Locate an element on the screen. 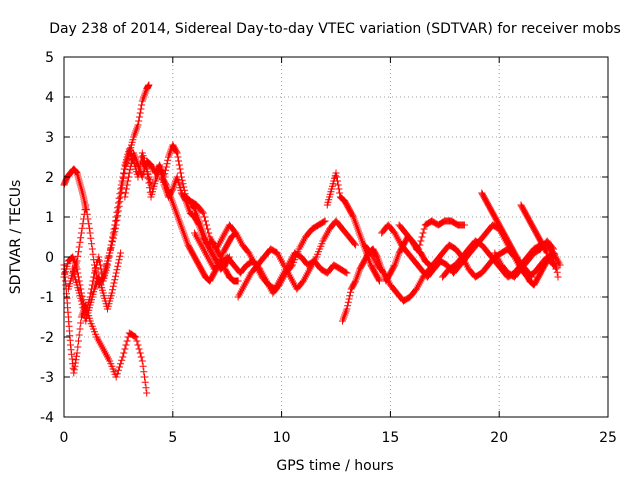  x-tick-label: 10 is located at coordinates (282, 438).